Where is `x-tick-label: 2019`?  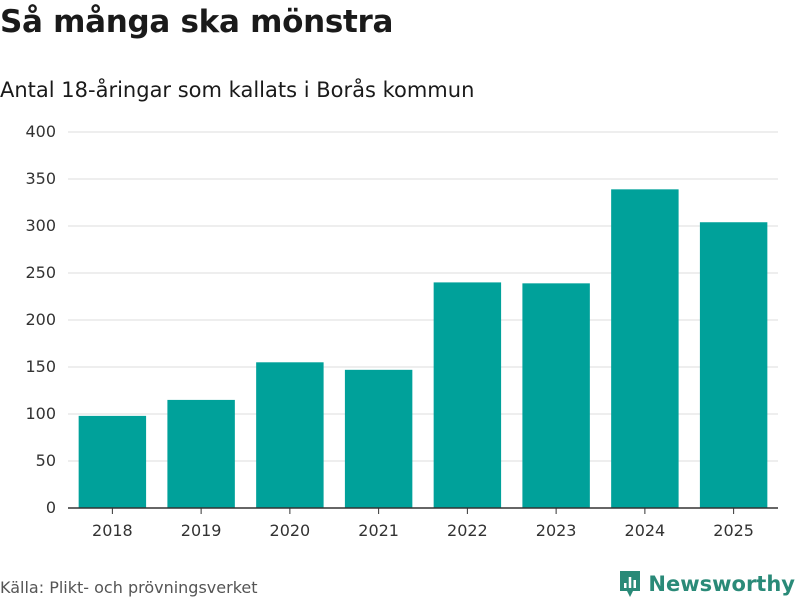
x-tick-label: 2019 is located at coordinates (201, 530).